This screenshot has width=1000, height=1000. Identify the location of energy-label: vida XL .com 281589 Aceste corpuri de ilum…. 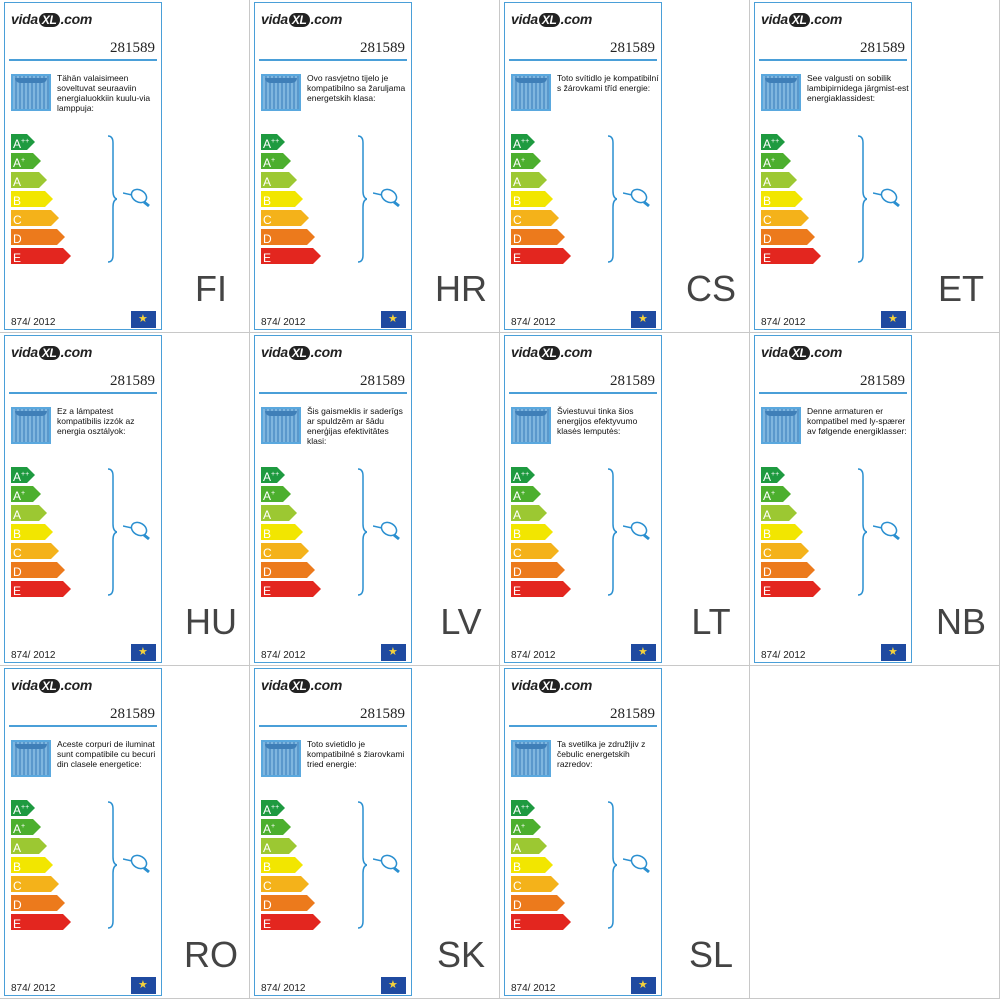
(83, 832).